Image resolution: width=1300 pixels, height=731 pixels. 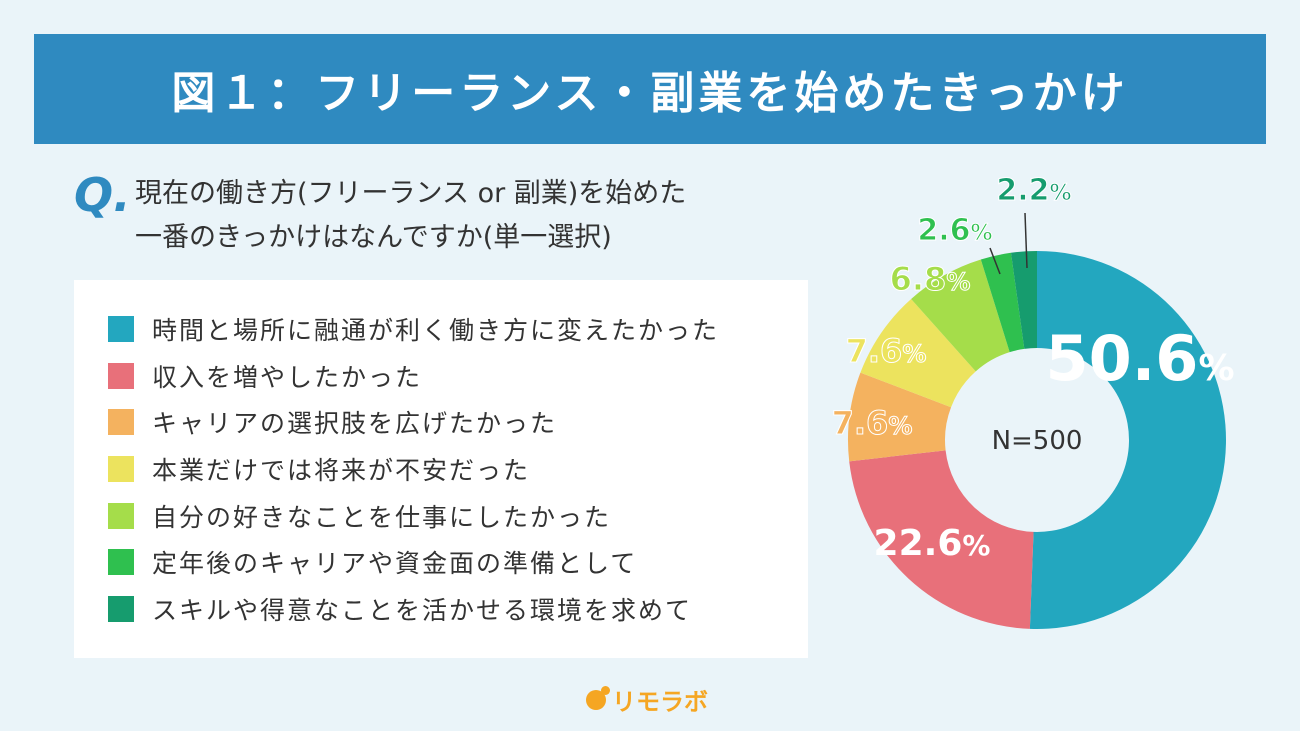 I want to click on question-line-2: 一番のきっかけはなんですか(単一選択), so click(x=373, y=237).